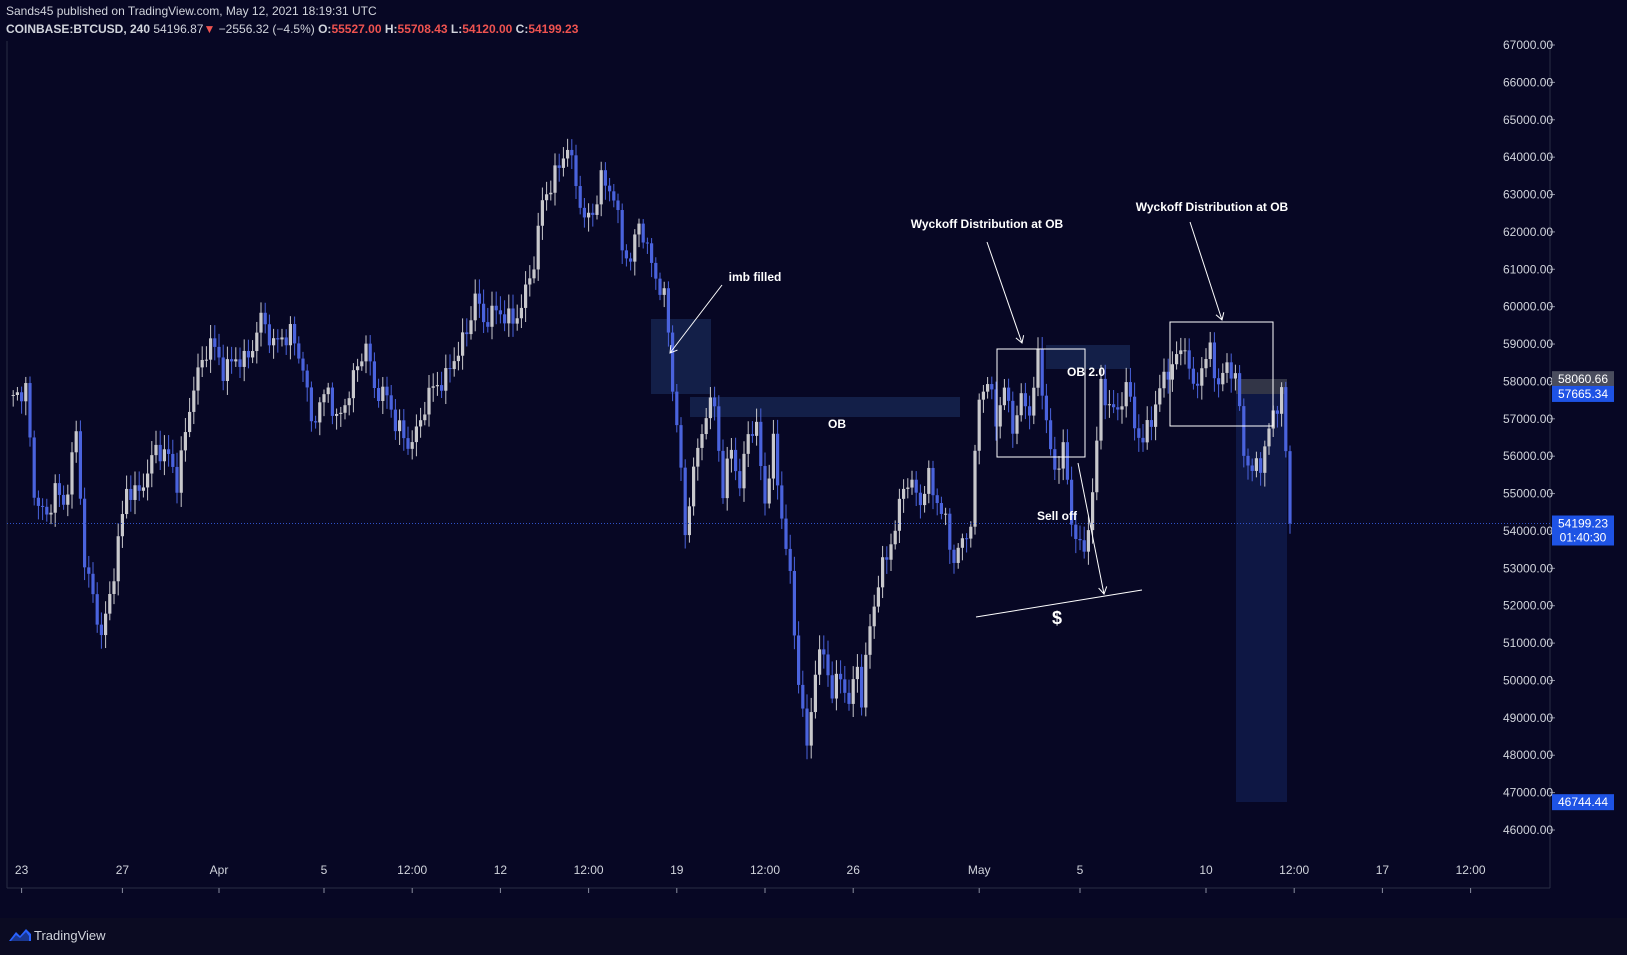 This screenshot has width=1627, height=955. What do you see at coordinates (1528, 381) in the screenshot?
I see `price-tick-label: 58000.00` at bounding box center [1528, 381].